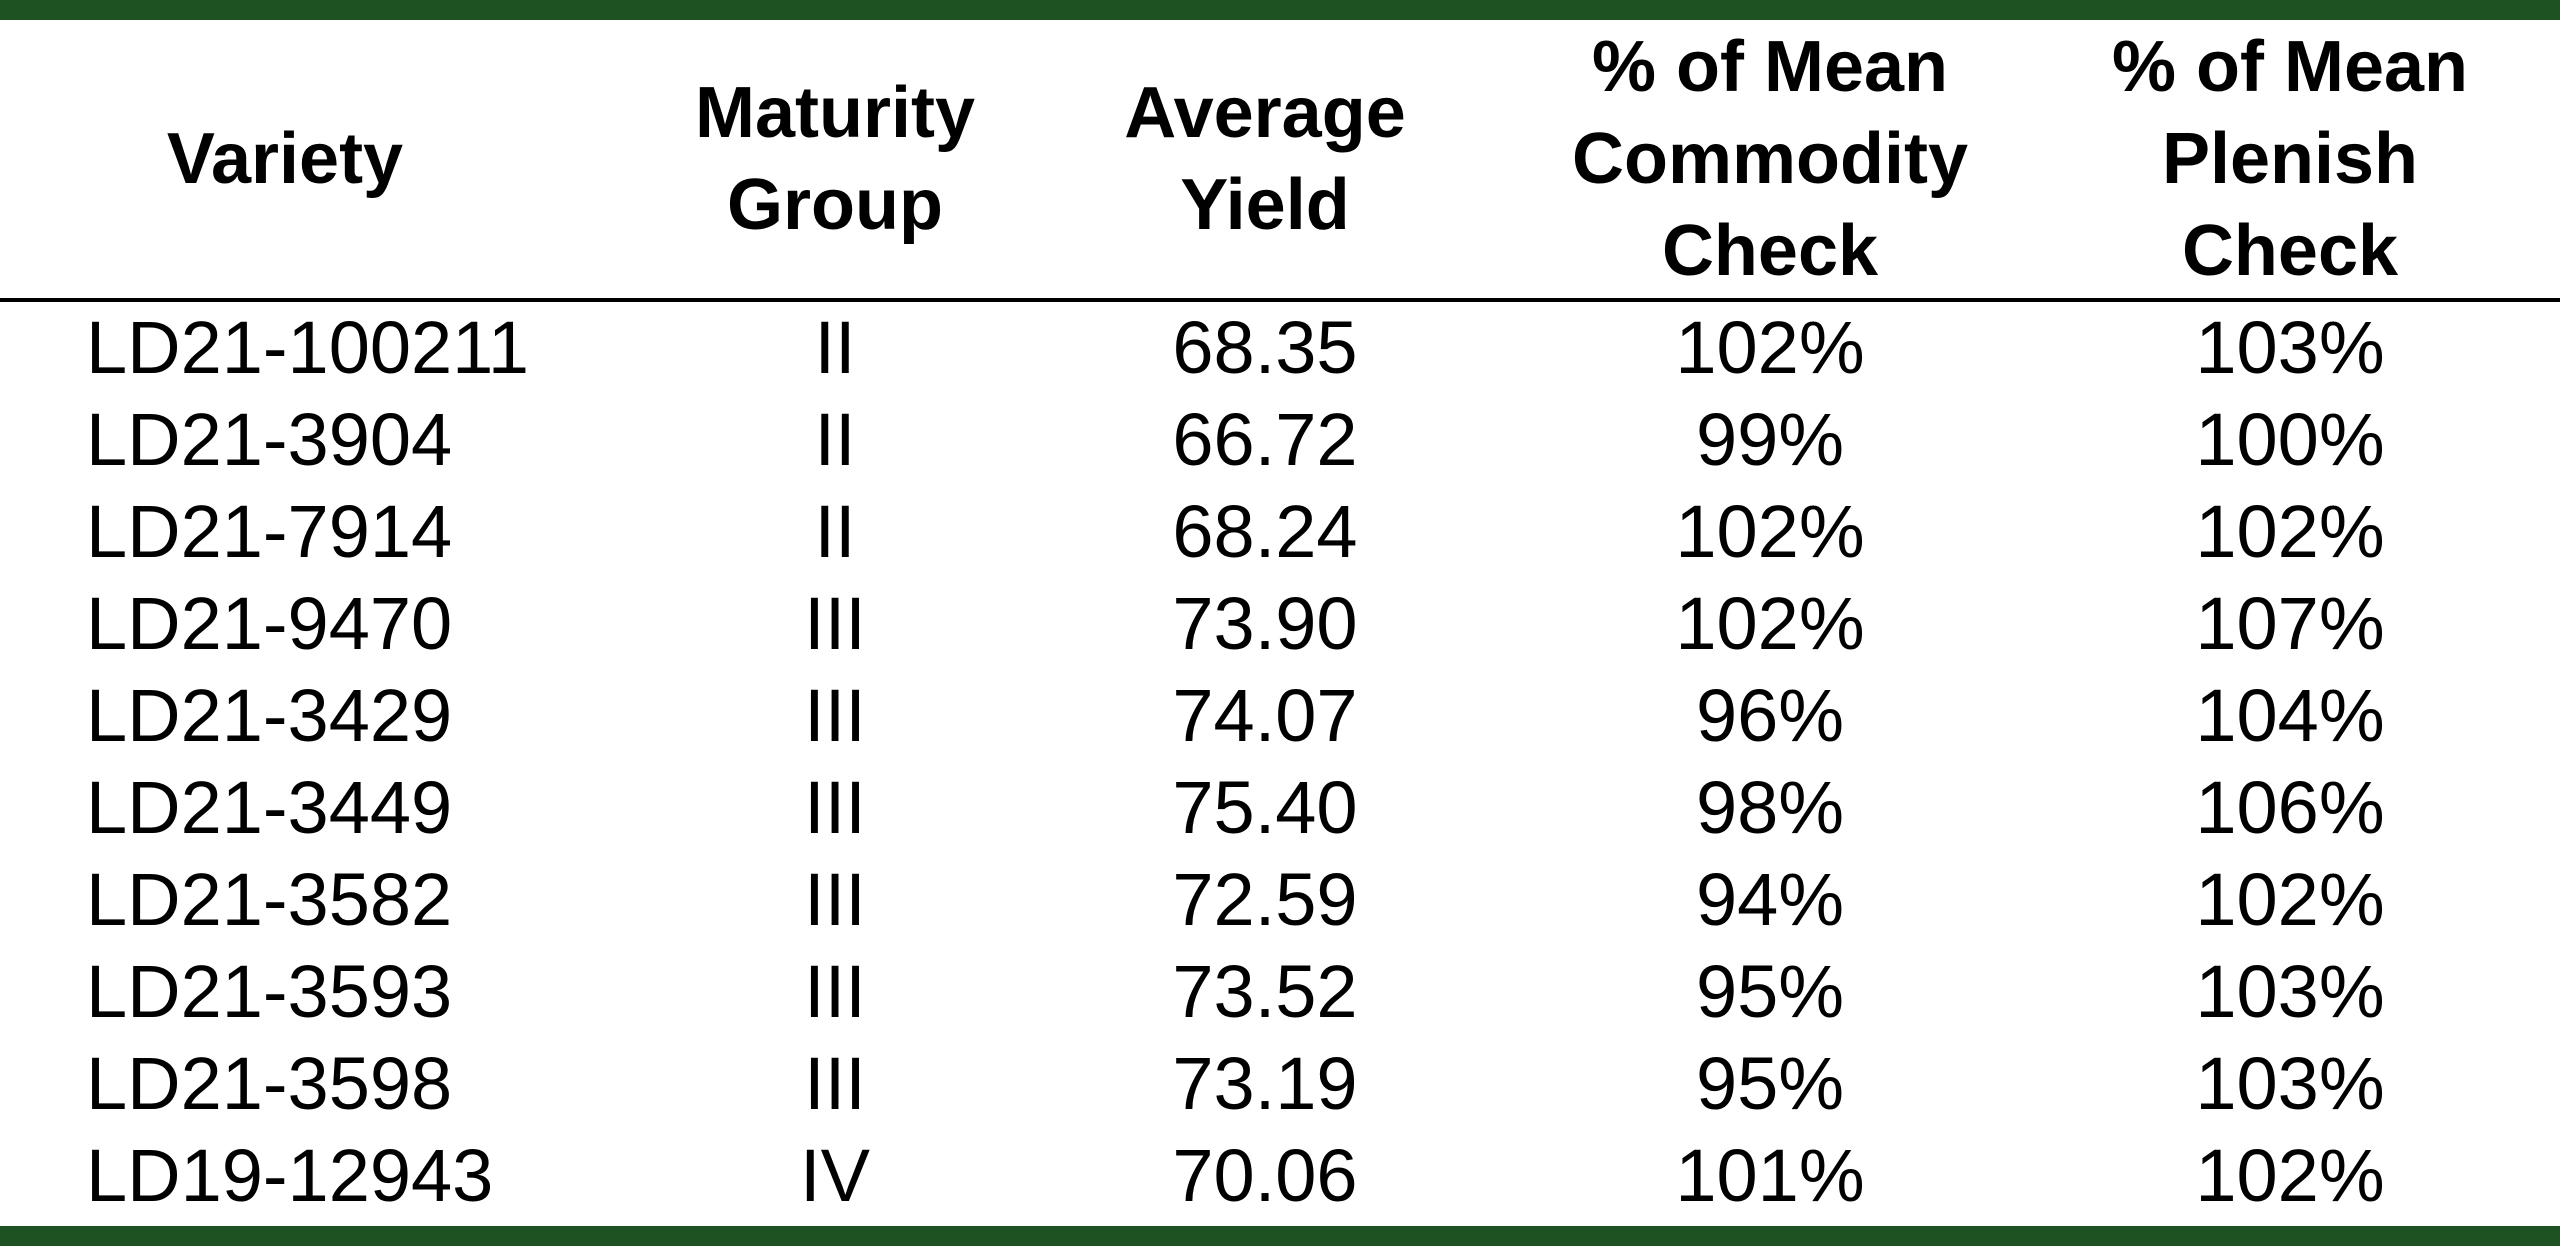 The image size is (2560, 1246). I want to click on table-row: LD21-3904 II 66.72 99% 100%, so click(1280, 440).